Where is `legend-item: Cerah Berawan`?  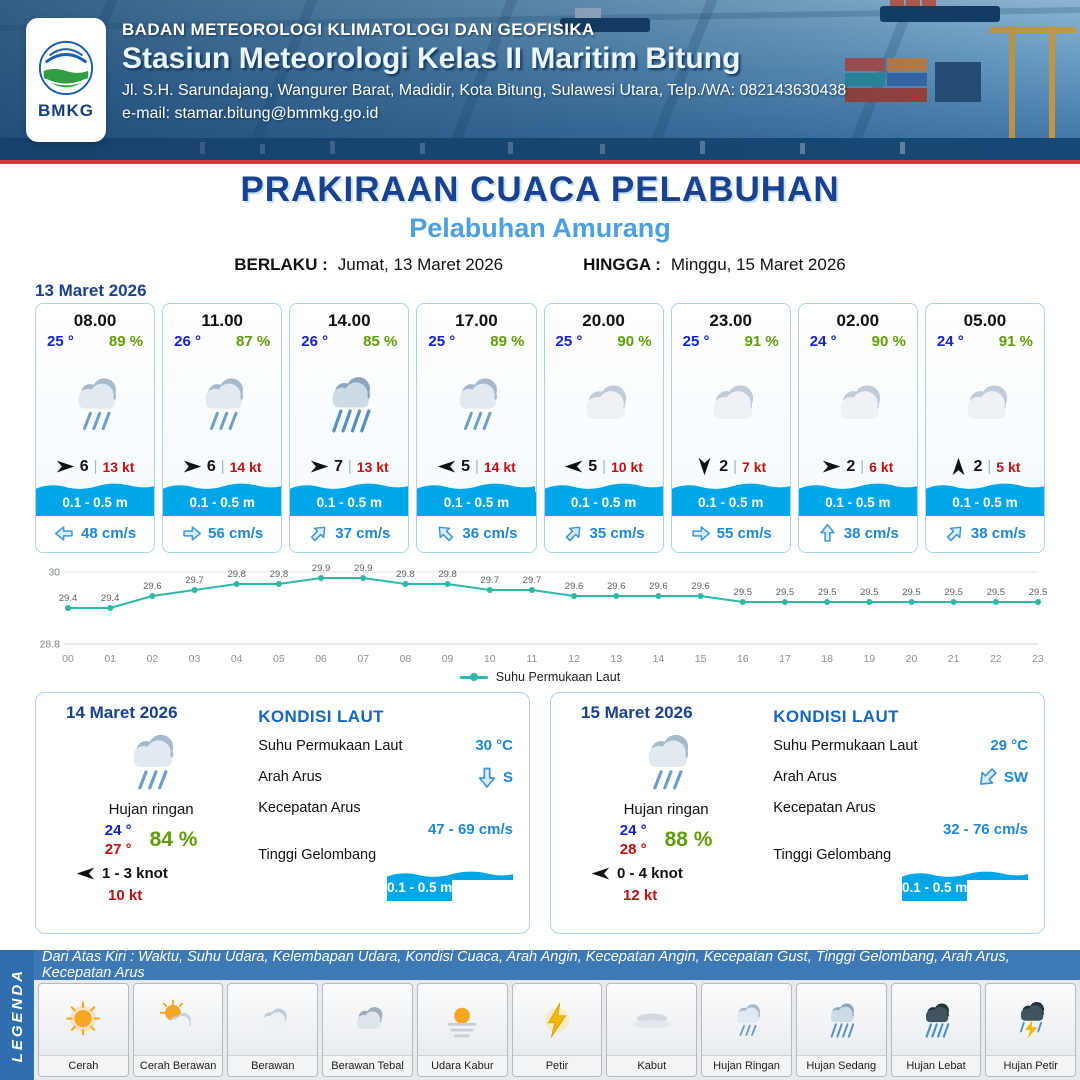 legend-item: Cerah Berawan is located at coordinates (178, 1030).